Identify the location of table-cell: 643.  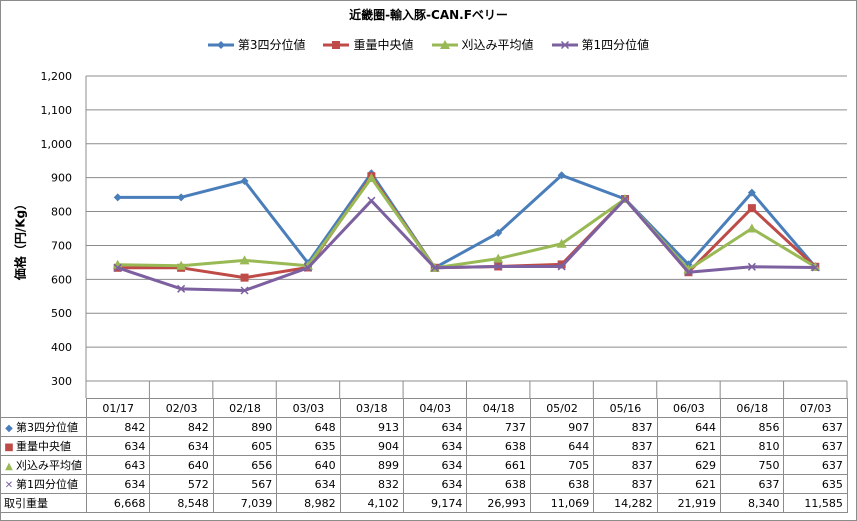
(118, 465).